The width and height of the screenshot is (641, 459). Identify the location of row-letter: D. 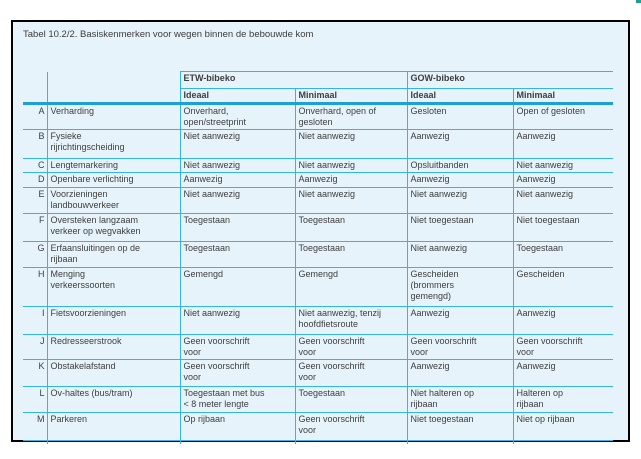
(35, 180).